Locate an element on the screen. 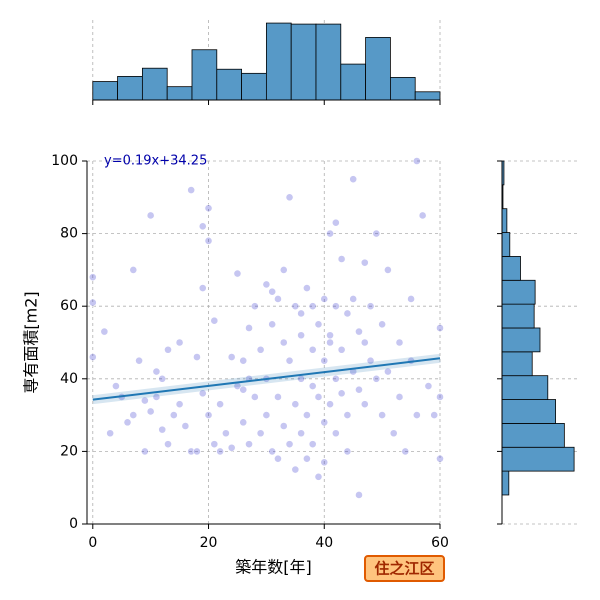  y-axis-title: 専有面積[m2] is located at coordinates (31, 342).